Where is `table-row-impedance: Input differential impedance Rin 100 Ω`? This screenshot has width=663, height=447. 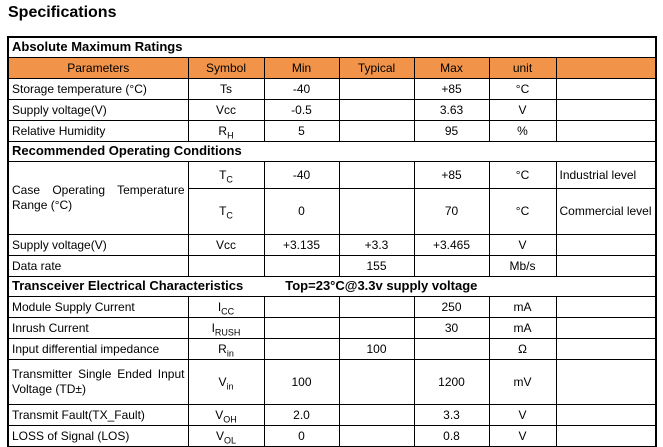
table-row-impedance: Input differential impedance Rin 100 Ω is located at coordinates (332, 349).